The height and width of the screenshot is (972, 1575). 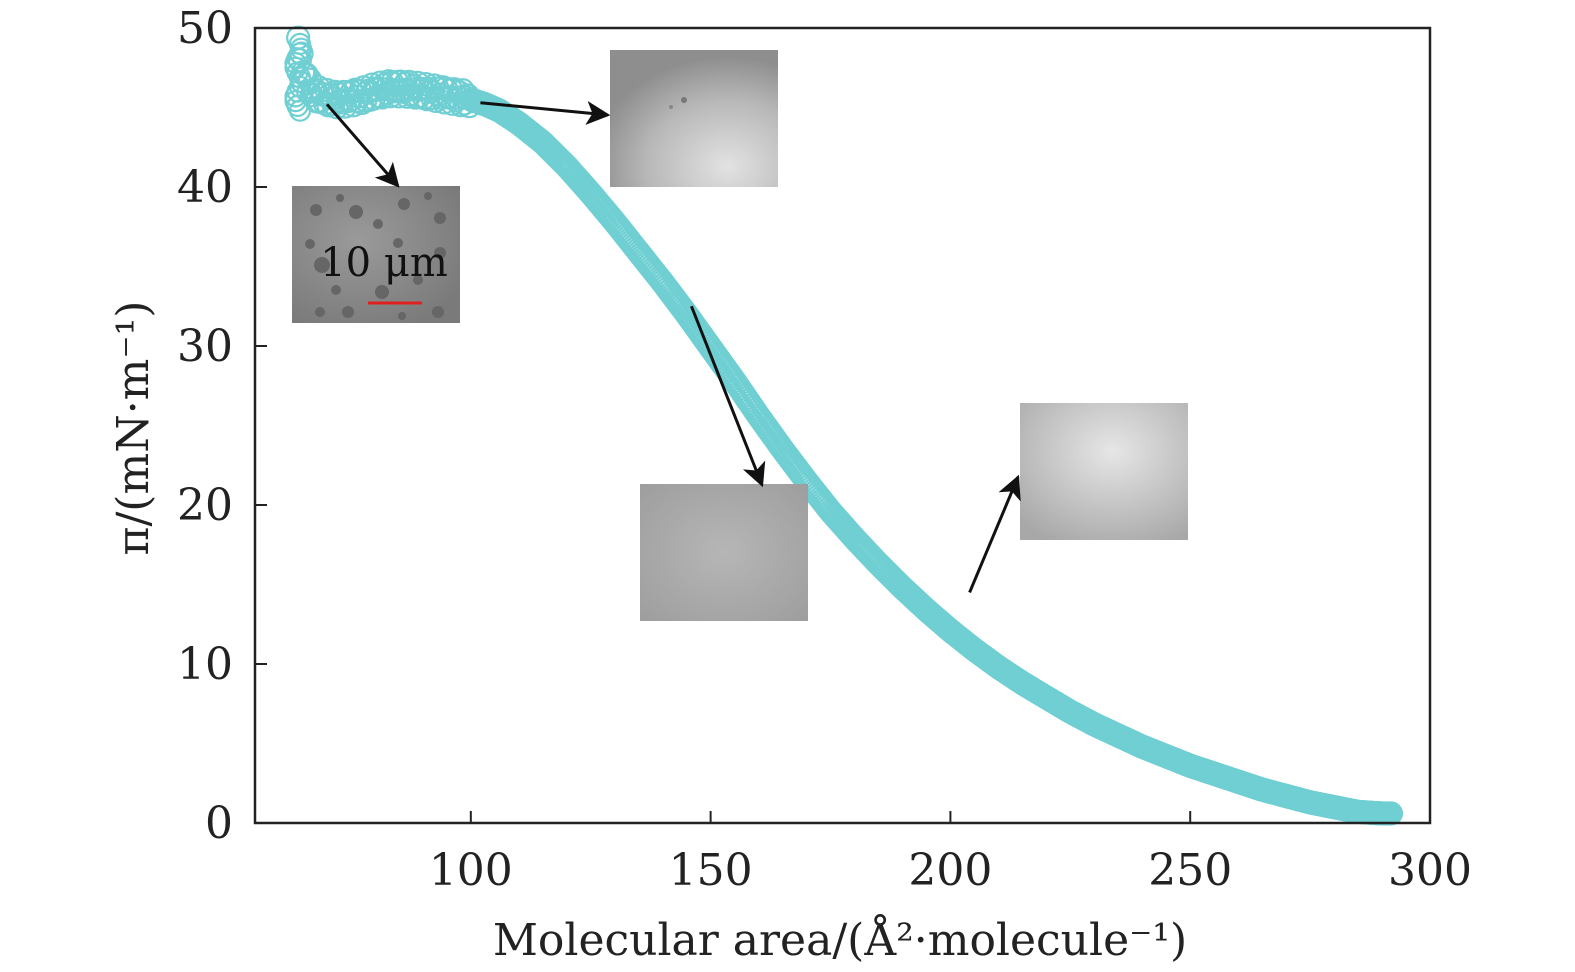 What do you see at coordinates (384, 263) in the screenshot?
I see `scale-bar-label: 10 μm` at bounding box center [384, 263].